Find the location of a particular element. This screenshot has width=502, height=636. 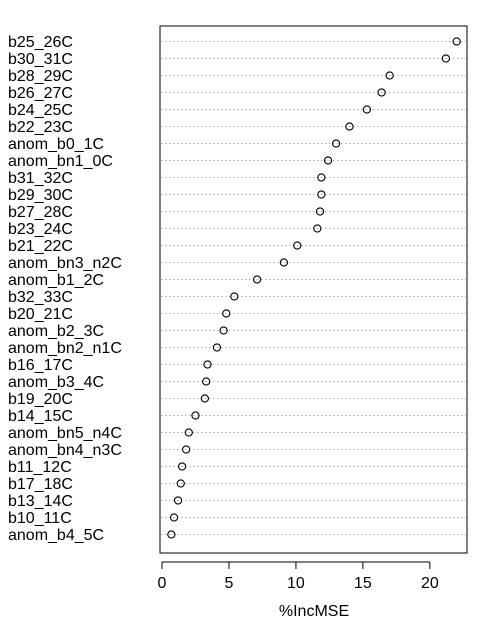

category-label: anom_bn2_n1C is located at coordinates (65, 348).